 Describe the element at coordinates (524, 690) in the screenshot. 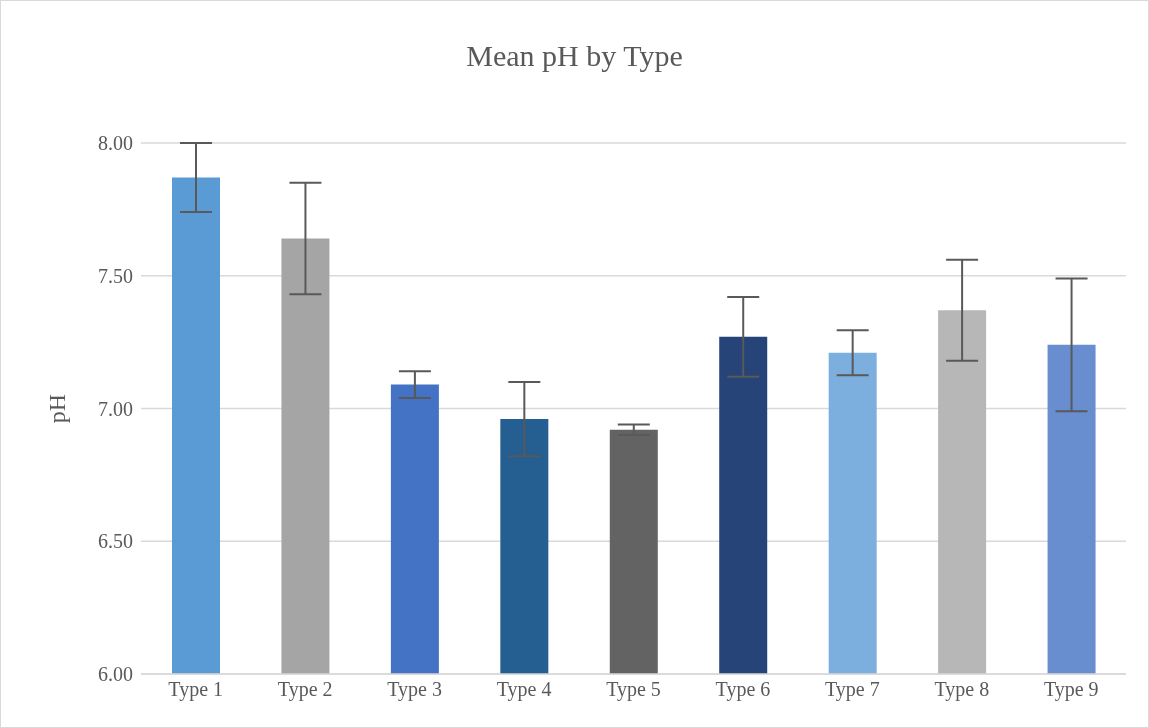

I see `x-tick-label: Type 4` at that location.